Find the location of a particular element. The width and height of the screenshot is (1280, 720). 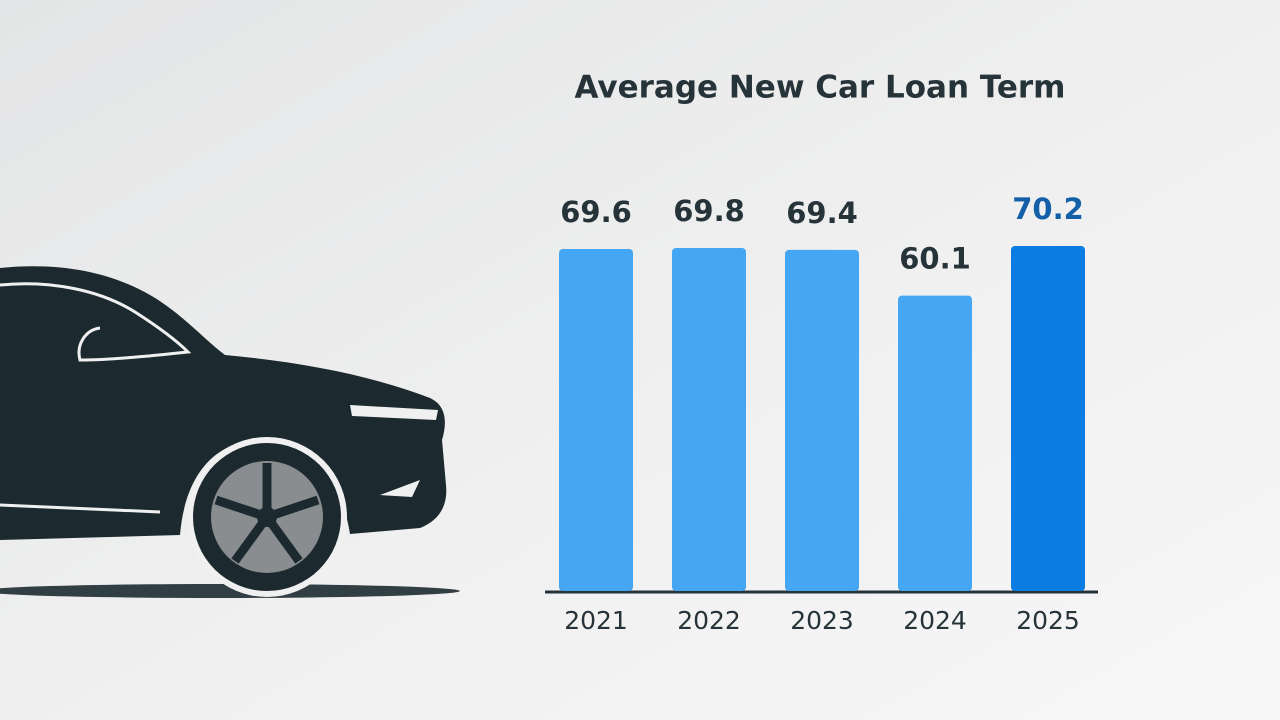

x-tick-label: 2022 is located at coordinates (709, 620).